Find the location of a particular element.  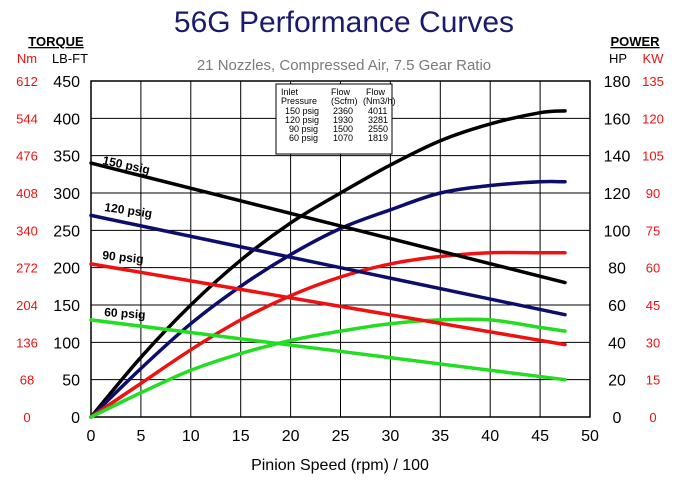

left-axis-unit-lbft: LB-FT is located at coordinates (70, 58).